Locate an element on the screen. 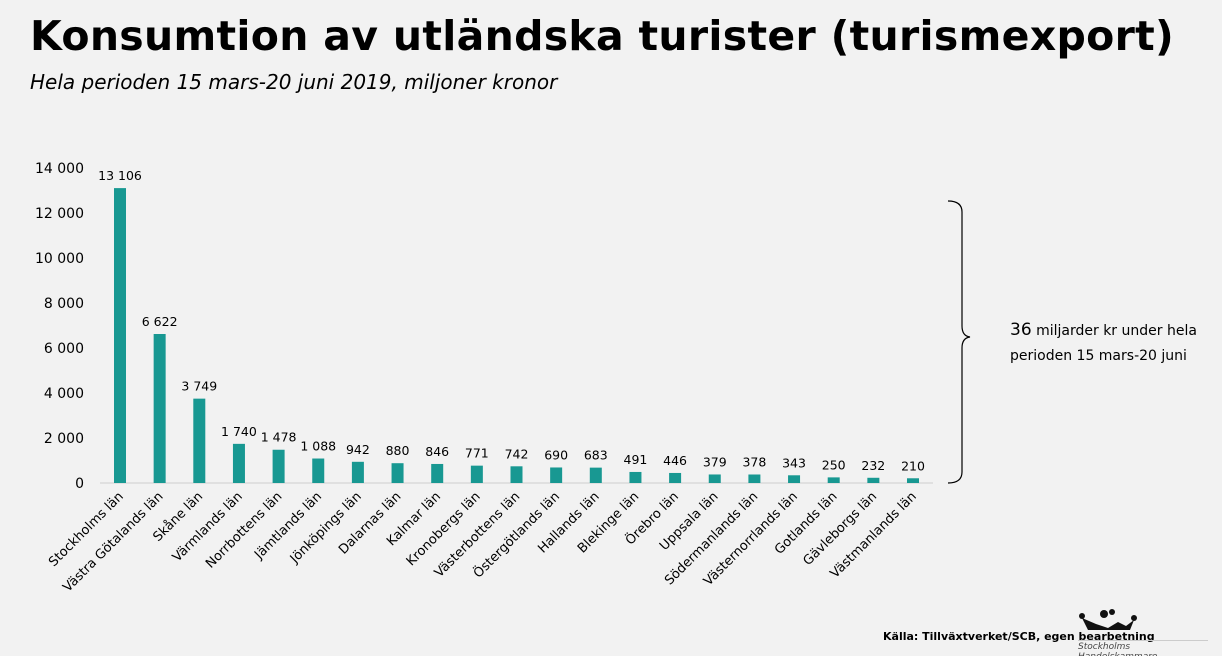 This screenshot has width=1222, height=656. data-label: 742 is located at coordinates (517, 453).